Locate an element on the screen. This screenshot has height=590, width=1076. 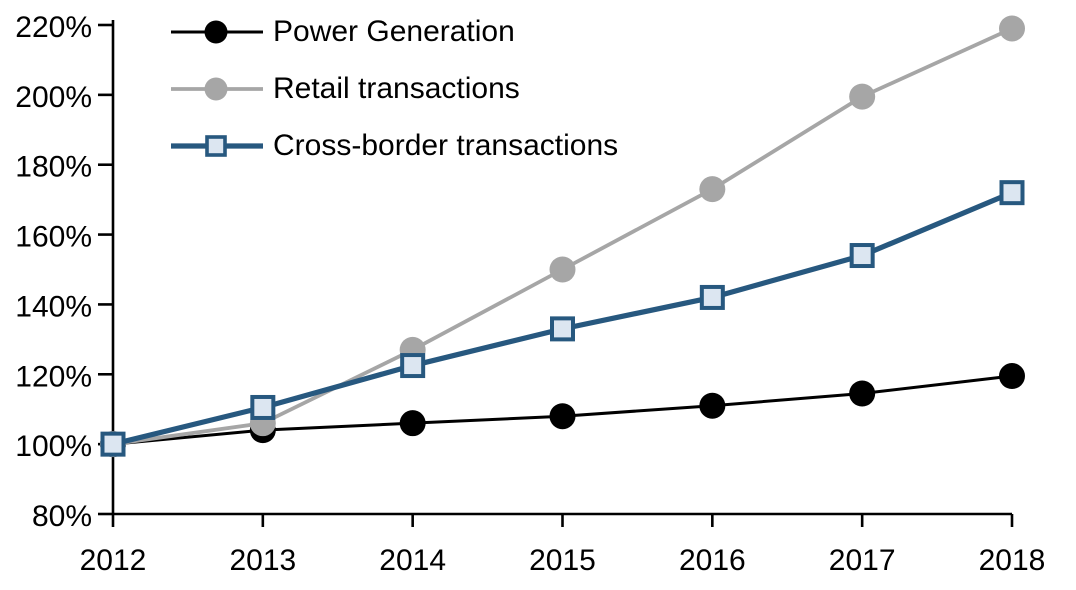
legend-label: Retail transactions is located at coordinates (396, 88).